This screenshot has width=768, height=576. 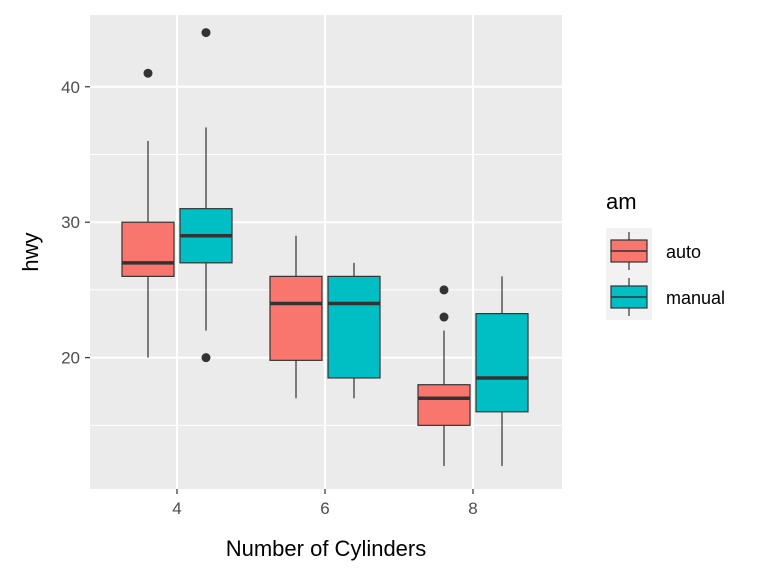 What do you see at coordinates (70, 87) in the screenshot?
I see `y-tick-label: 40` at bounding box center [70, 87].